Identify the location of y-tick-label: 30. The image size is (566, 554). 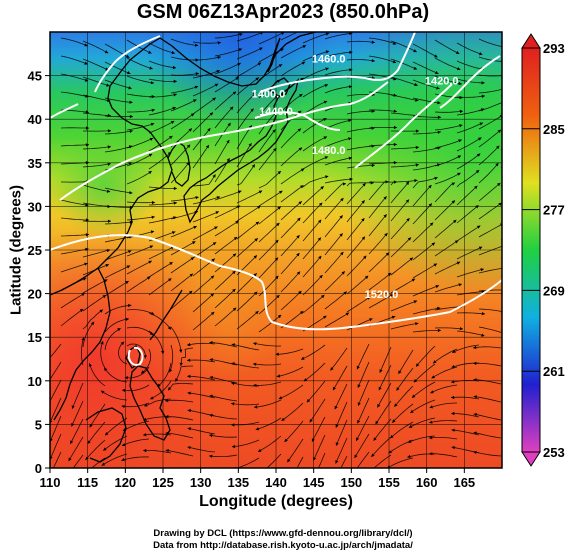
(35, 206).